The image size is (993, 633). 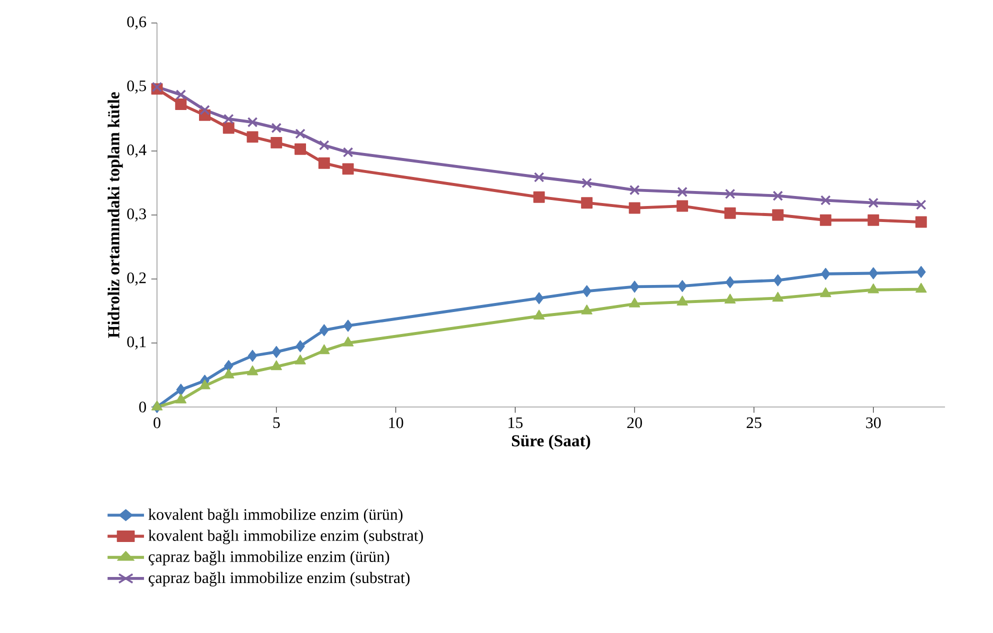 I want to click on x-tick-label: 10, so click(x=396, y=422).